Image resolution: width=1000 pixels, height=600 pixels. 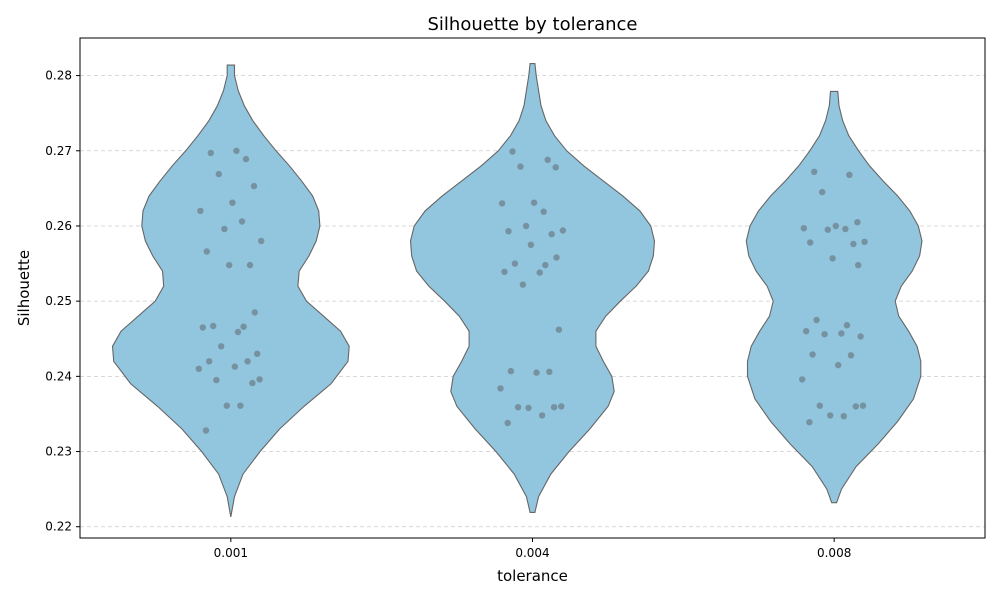 What do you see at coordinates (532, 553) in the screenshot?
I see `x-tick-label: 0.004` at bounding box center [532, 553].